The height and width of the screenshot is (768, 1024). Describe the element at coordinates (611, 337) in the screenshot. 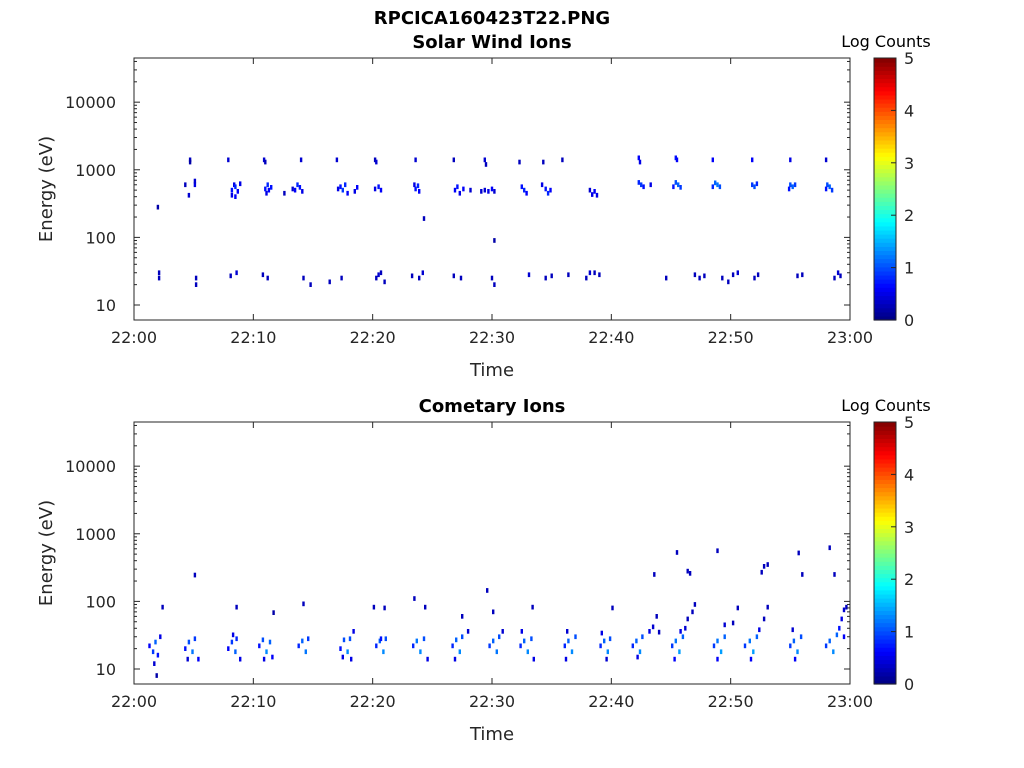

I see `x-tick-label: 22:40` at that location.